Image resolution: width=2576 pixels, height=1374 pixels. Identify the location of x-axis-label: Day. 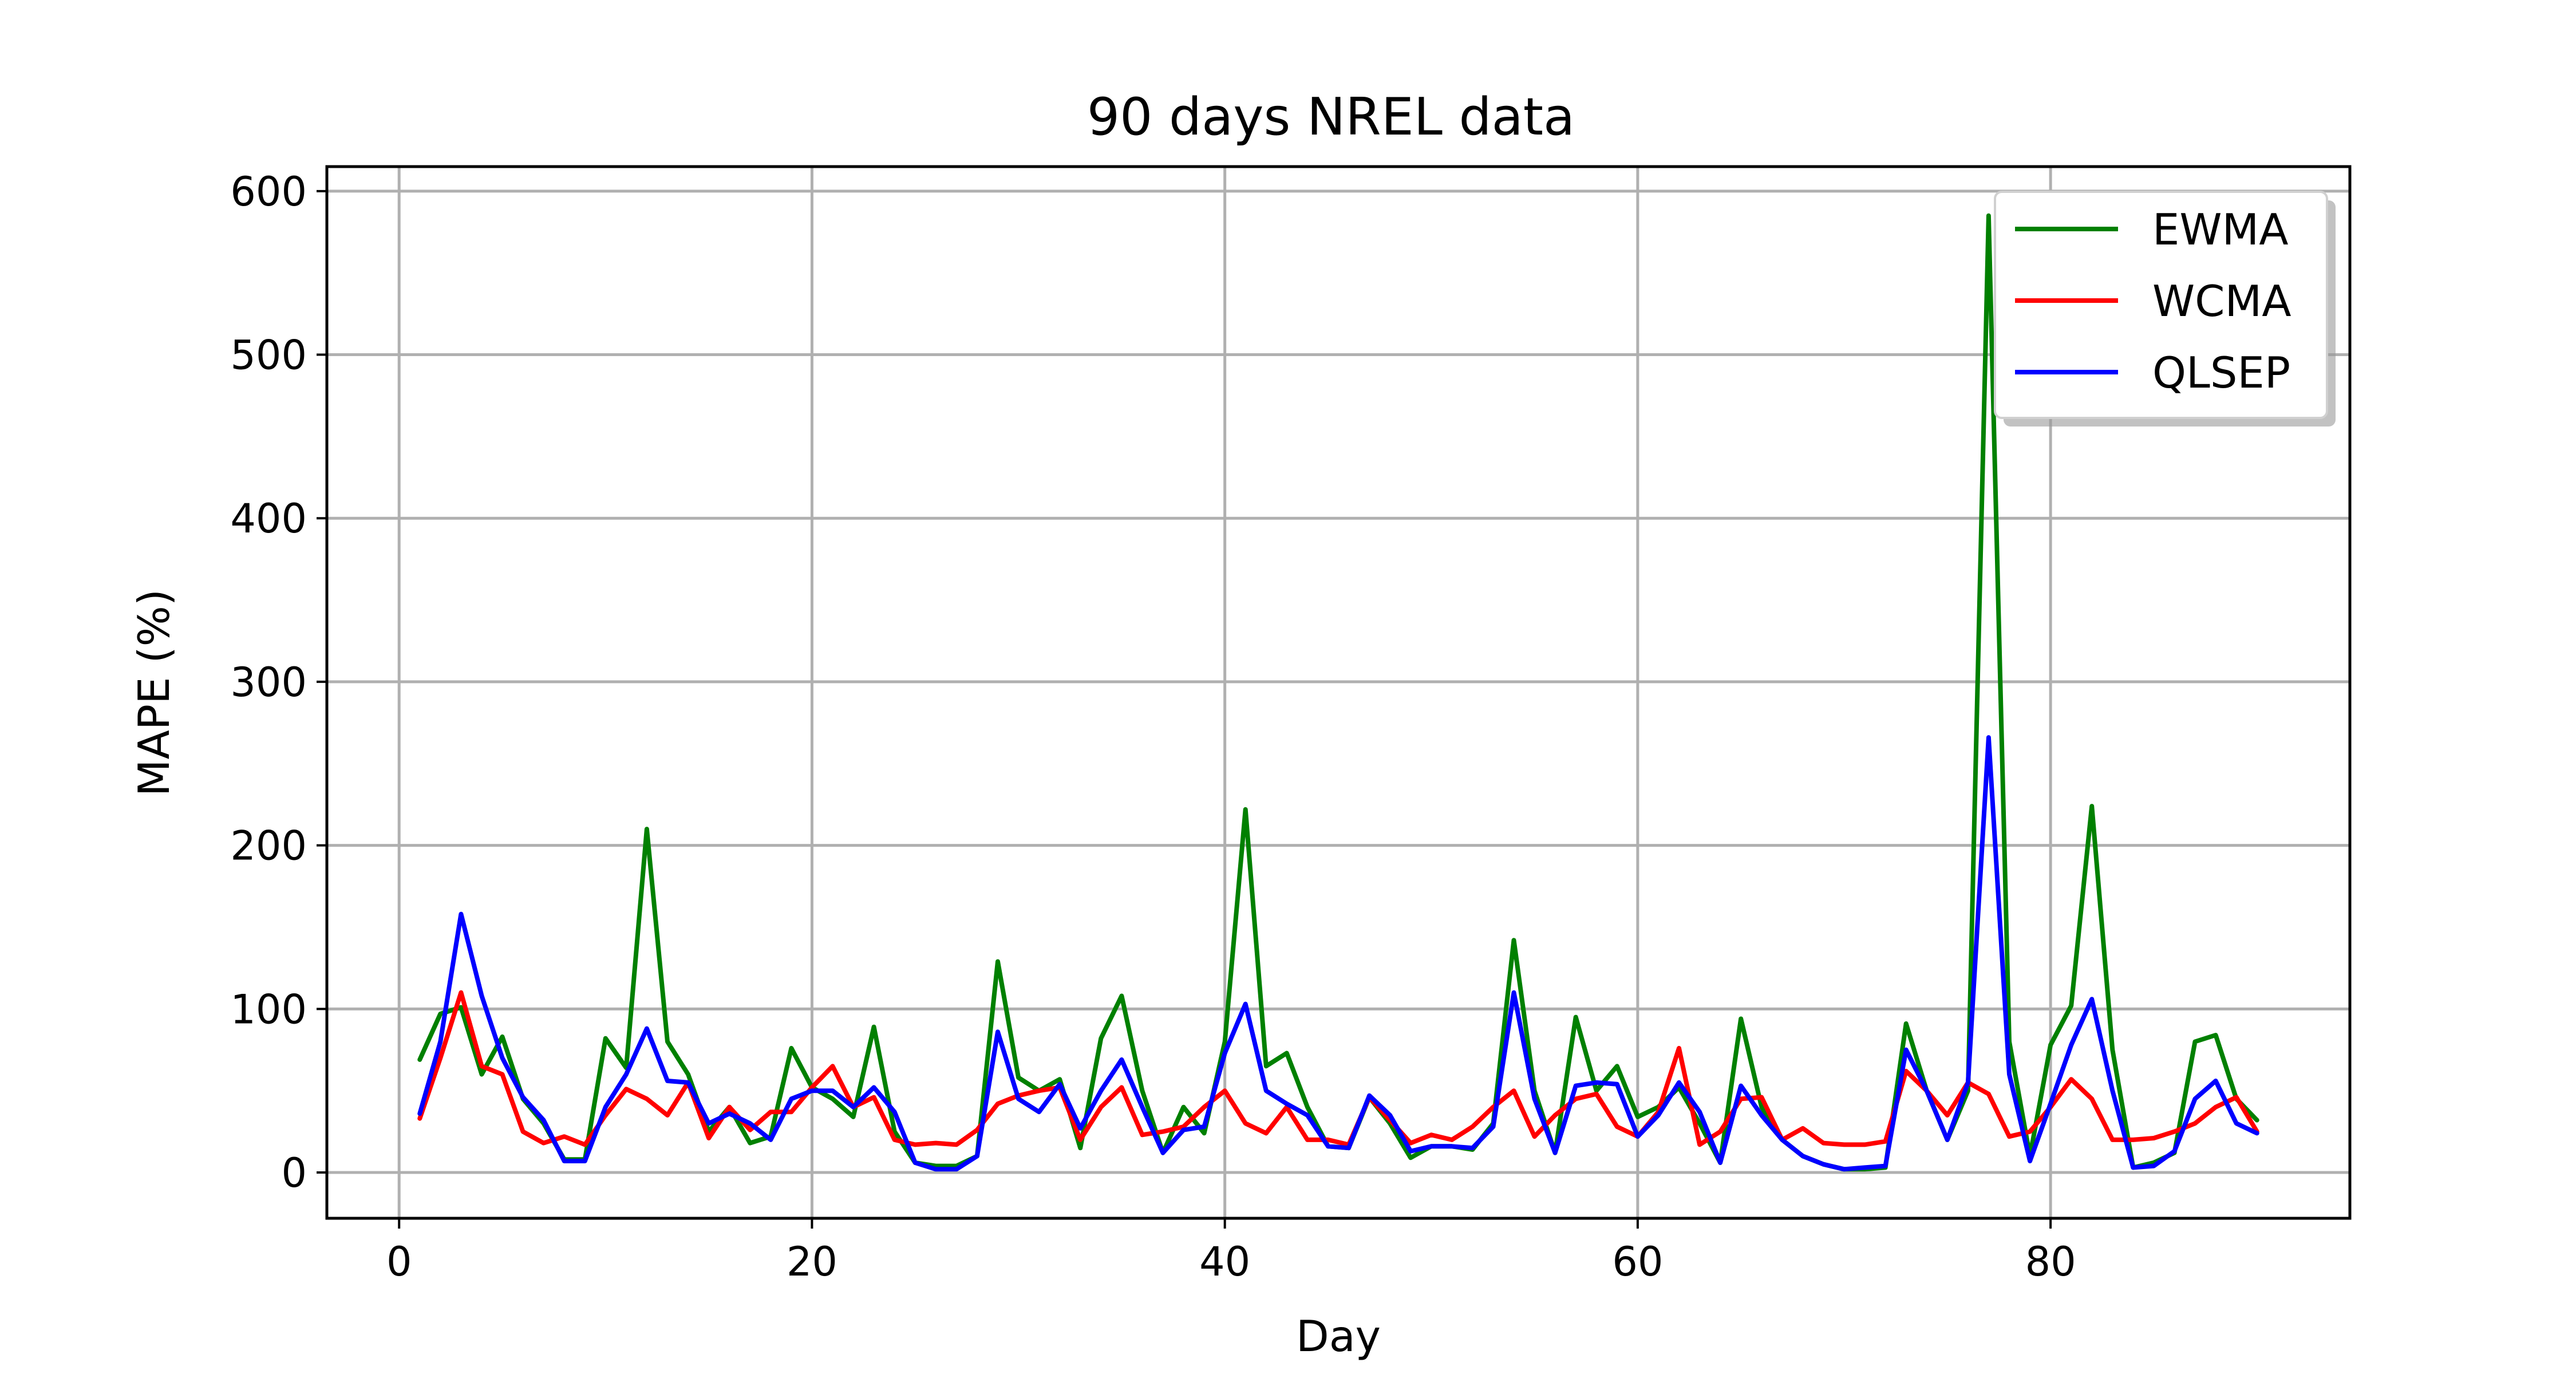
(1338, 1336).